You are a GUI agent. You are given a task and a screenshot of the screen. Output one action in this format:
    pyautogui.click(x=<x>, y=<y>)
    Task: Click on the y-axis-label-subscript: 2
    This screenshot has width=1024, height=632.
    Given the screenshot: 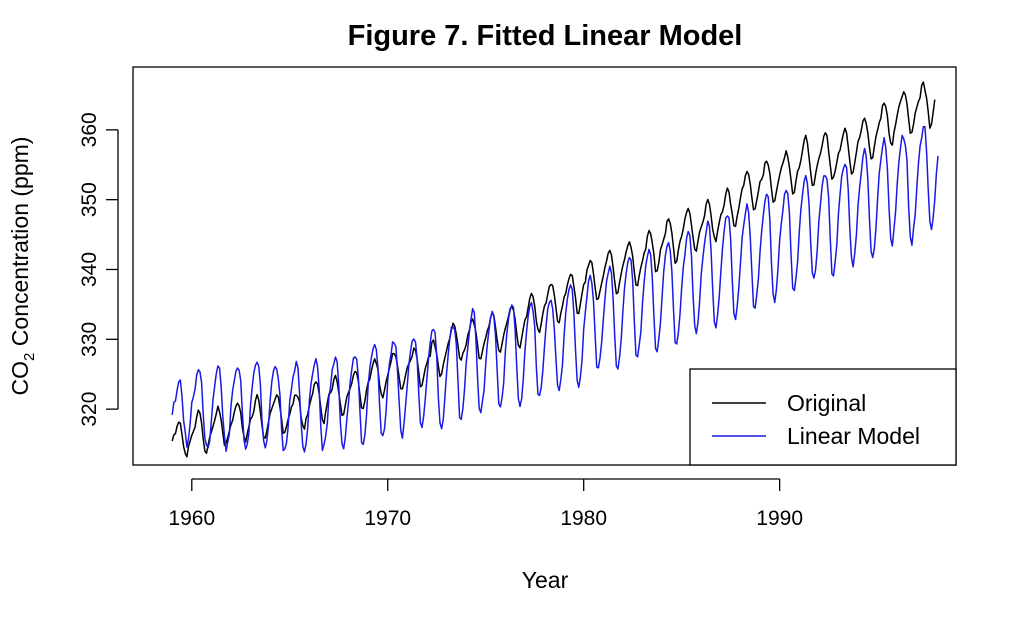 What is the action you would take?
    pyautogui.click(x=29, y=357)
    